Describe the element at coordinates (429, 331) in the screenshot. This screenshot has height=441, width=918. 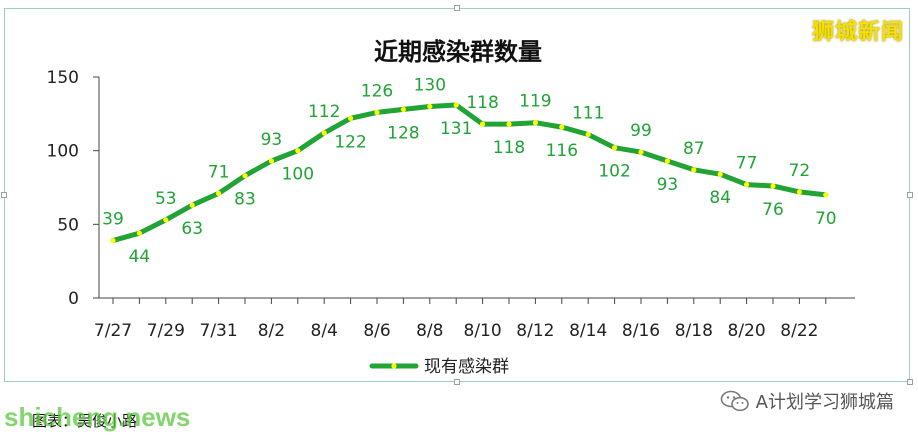
I see `x-tick-label: 8/8` at that location.